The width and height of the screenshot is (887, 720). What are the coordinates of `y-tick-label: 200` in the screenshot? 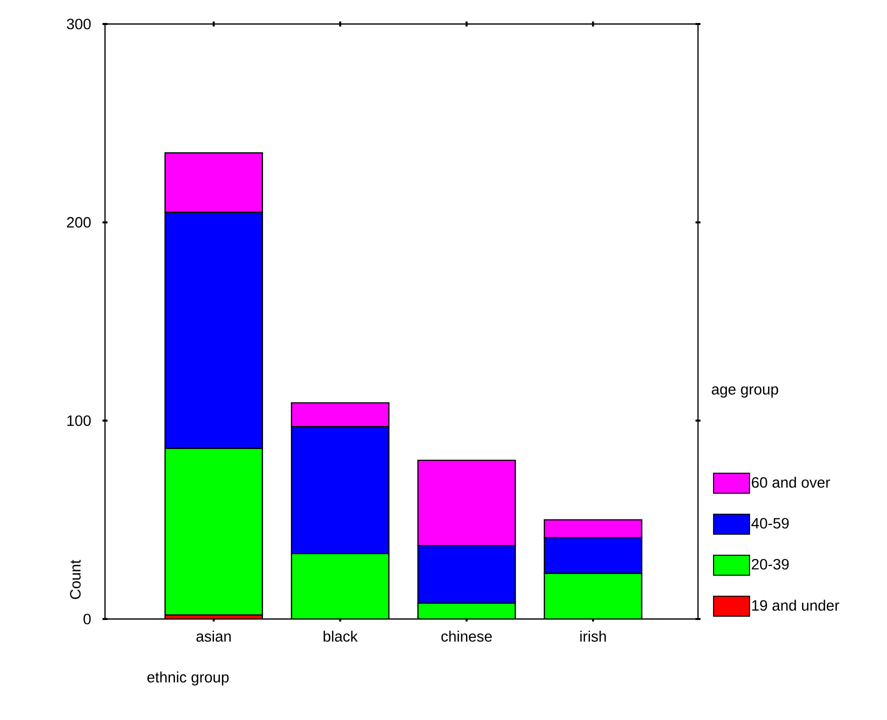 It's located at (79, 222).